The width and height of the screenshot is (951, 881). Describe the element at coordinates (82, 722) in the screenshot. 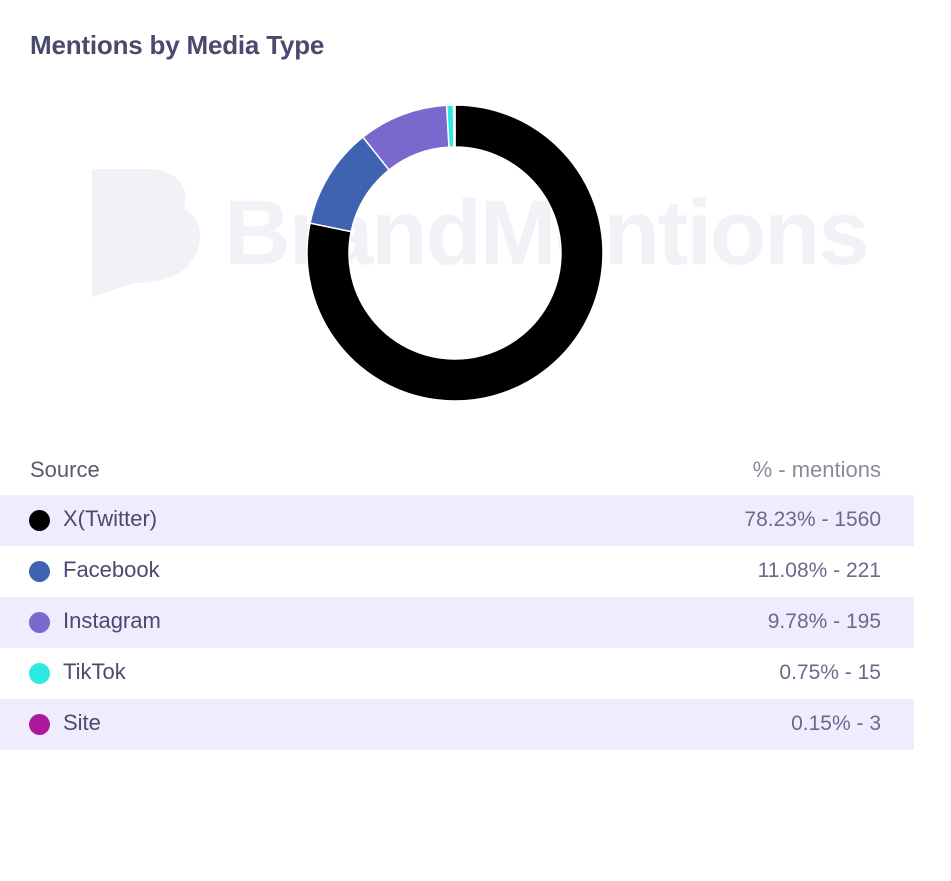

I see `legend-label: Site` at that location.